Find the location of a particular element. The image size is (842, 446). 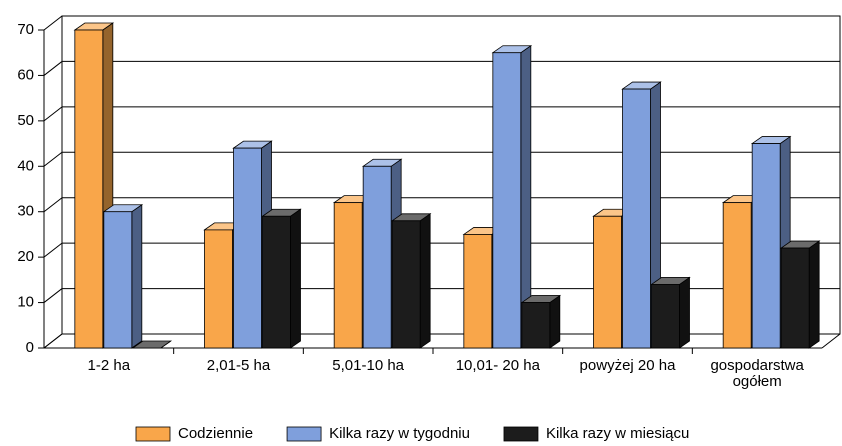

y-tick-label: 40 is located at coordinates (25, 165).